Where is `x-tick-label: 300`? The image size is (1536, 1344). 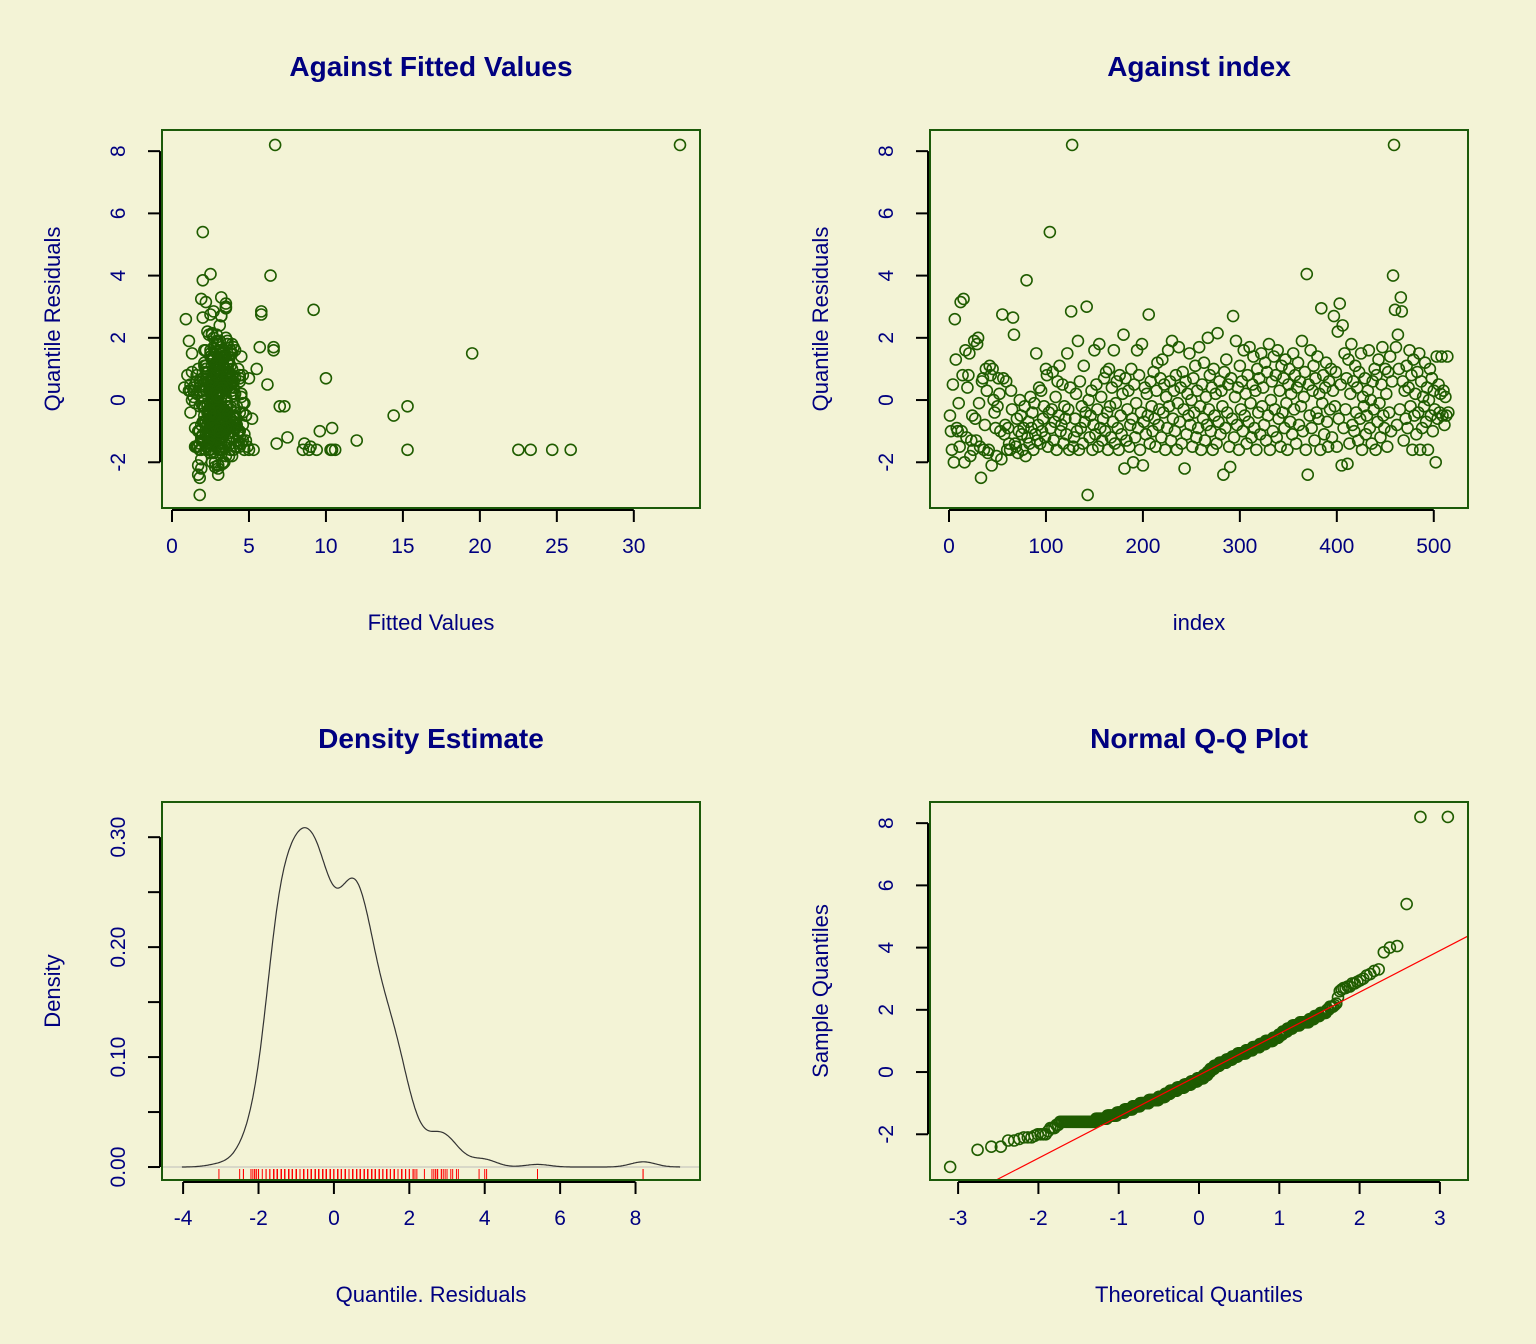 x-tick-label: 300 is located at coordinates (1239, 546).